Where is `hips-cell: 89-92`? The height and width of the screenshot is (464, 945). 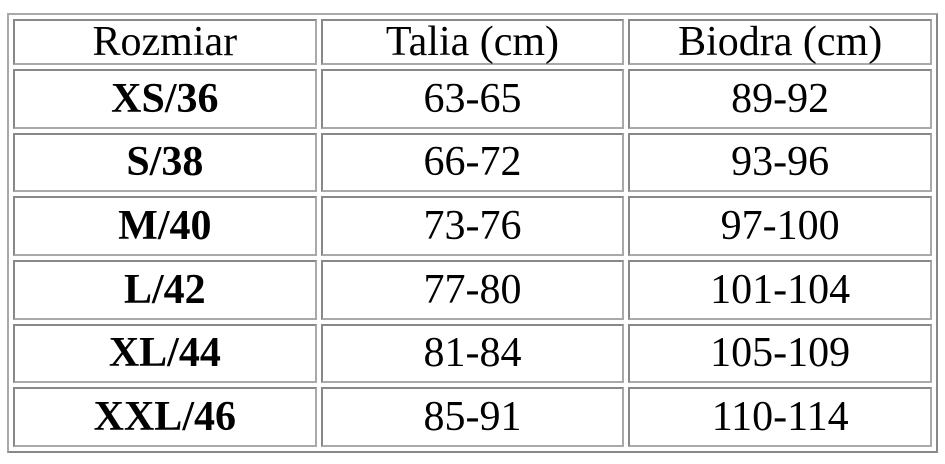 hips-cell: 89-92 is located at coordinates (780, 99).